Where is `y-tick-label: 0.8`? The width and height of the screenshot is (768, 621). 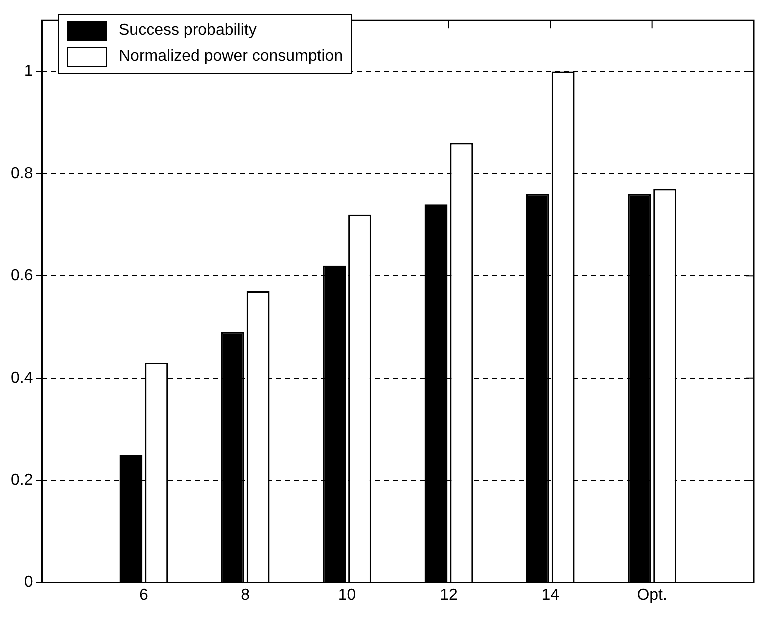 y-tick-label: 0.8 is located at coordinates (22, 173).